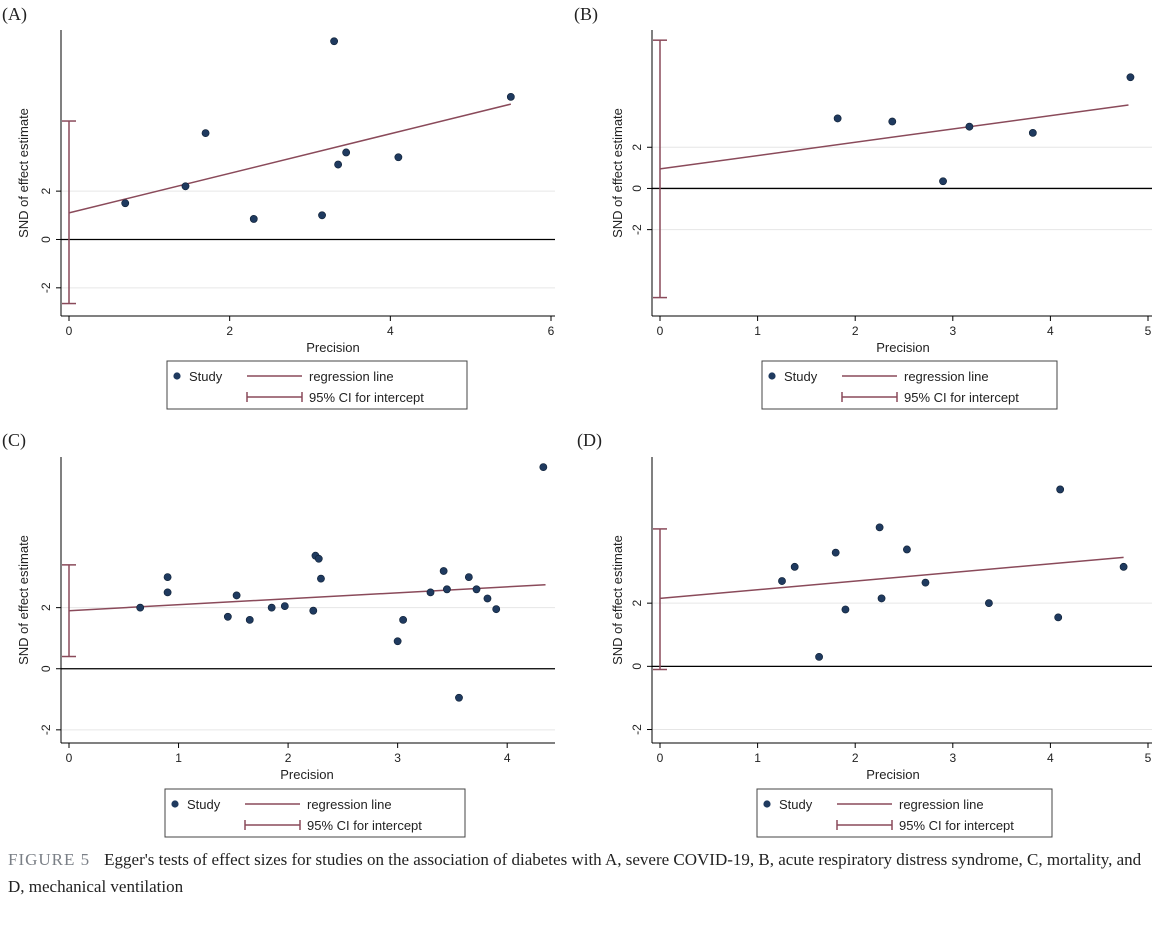  Describe the element at coordinates (589, 440) in the screenshot. I see `panel-label: (D)` at that location.